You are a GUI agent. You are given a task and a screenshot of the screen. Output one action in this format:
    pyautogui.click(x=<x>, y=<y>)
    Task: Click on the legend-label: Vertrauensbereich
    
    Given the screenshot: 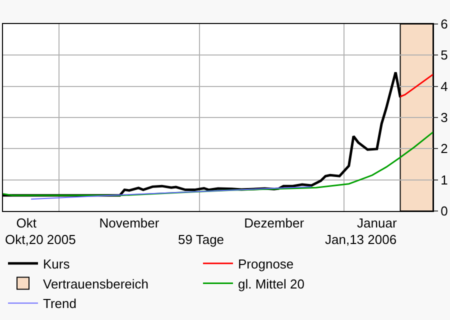 What is the action you would take?
    pyautogui.click(x=96, y=284)
    